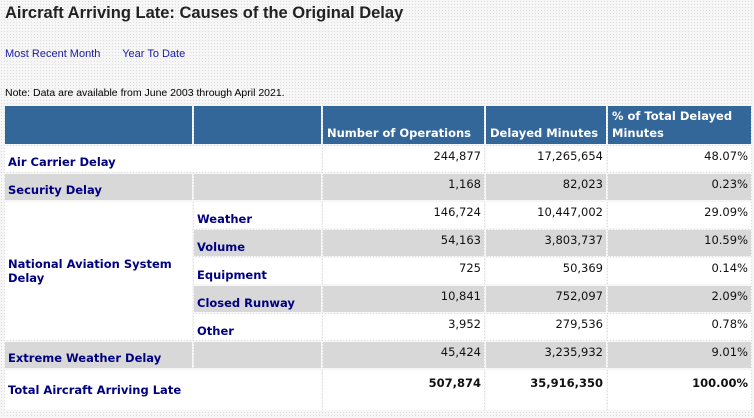 This screenshot has width=754, height=418. What do you see at coordinates (403, 271) in the screenshot?
I see `cell-operations: 725` at bounding box center [403, 271].